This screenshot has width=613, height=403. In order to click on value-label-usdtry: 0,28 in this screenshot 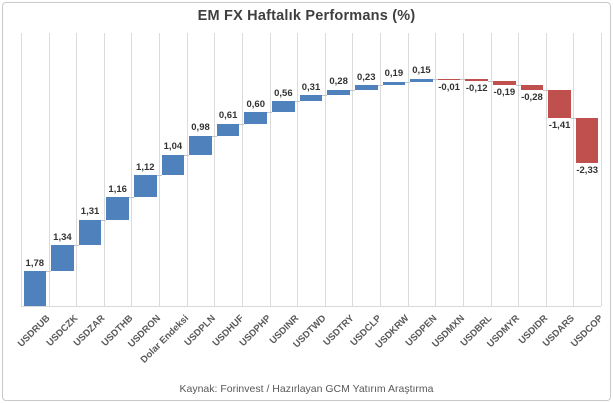, I will do `click(338, 82)`.